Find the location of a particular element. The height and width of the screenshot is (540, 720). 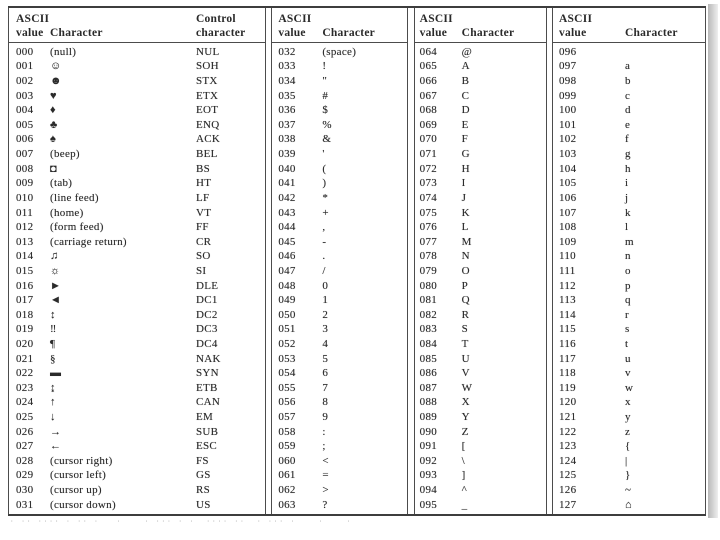

ascii-value-cell: 121 is located at coordinates (567, 417).